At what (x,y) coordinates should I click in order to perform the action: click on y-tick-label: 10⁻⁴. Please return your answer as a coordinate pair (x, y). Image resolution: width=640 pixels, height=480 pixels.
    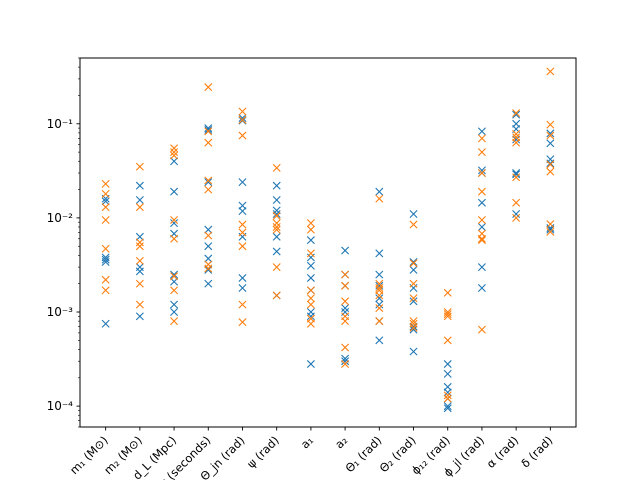
    Looking at the image, I should click on (60, 406).